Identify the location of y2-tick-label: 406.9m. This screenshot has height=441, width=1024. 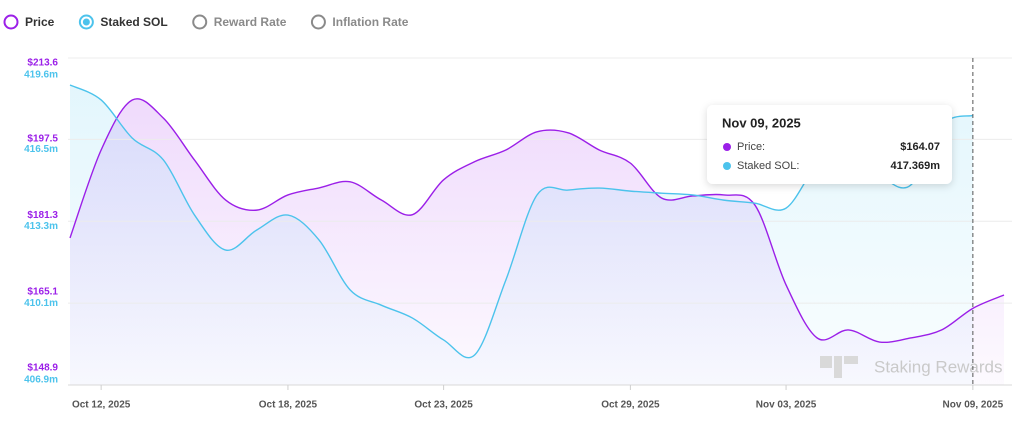
(41, 380).